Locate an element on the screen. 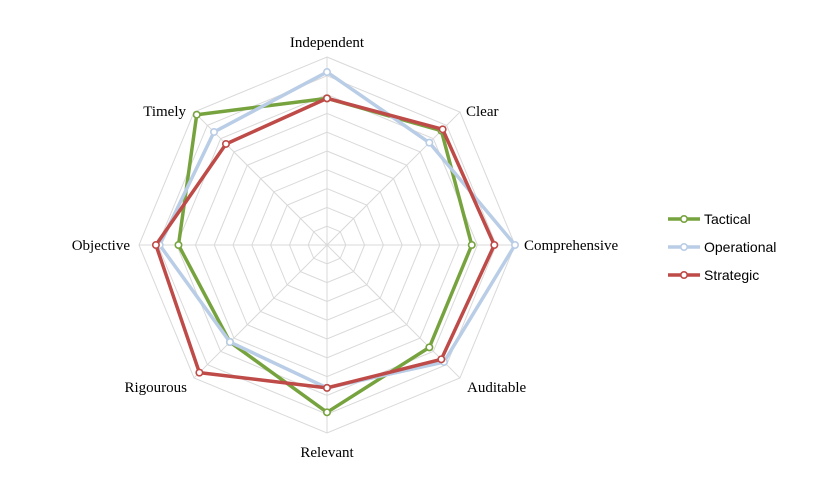 This screenshot has width=840, height=477. legend-item-strategic: Strategic is located at coordinates (713, 275).